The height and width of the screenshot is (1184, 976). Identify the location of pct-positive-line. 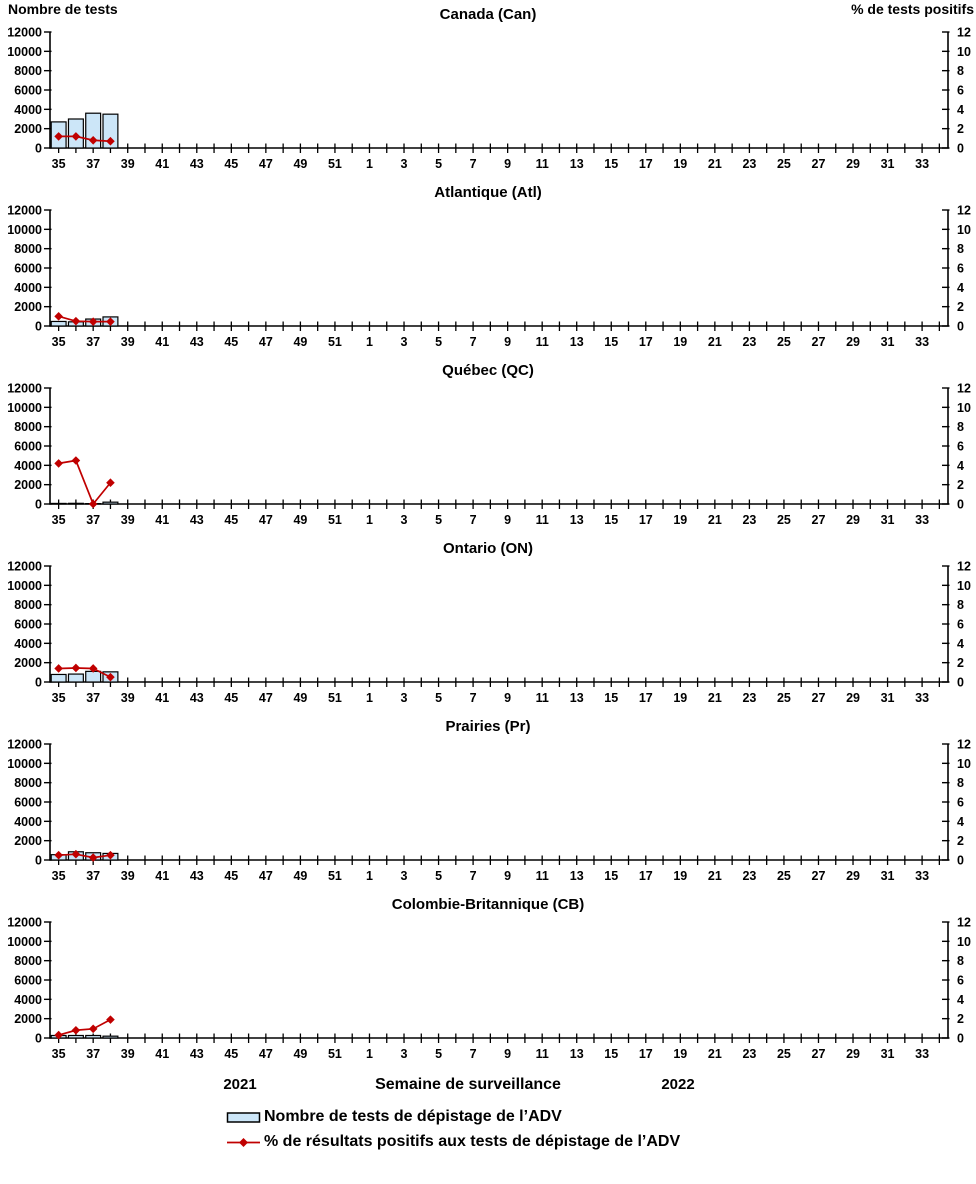
(85, 482).